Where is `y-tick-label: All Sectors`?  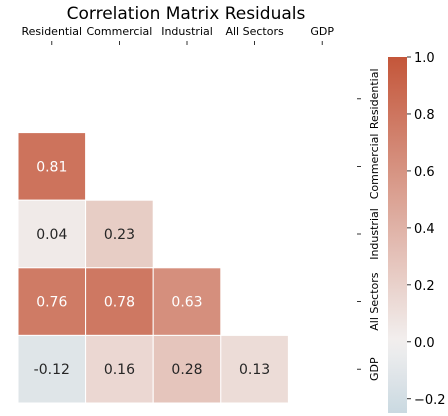 y-tick-label: All Sectors is located at coordinates (374, 301).